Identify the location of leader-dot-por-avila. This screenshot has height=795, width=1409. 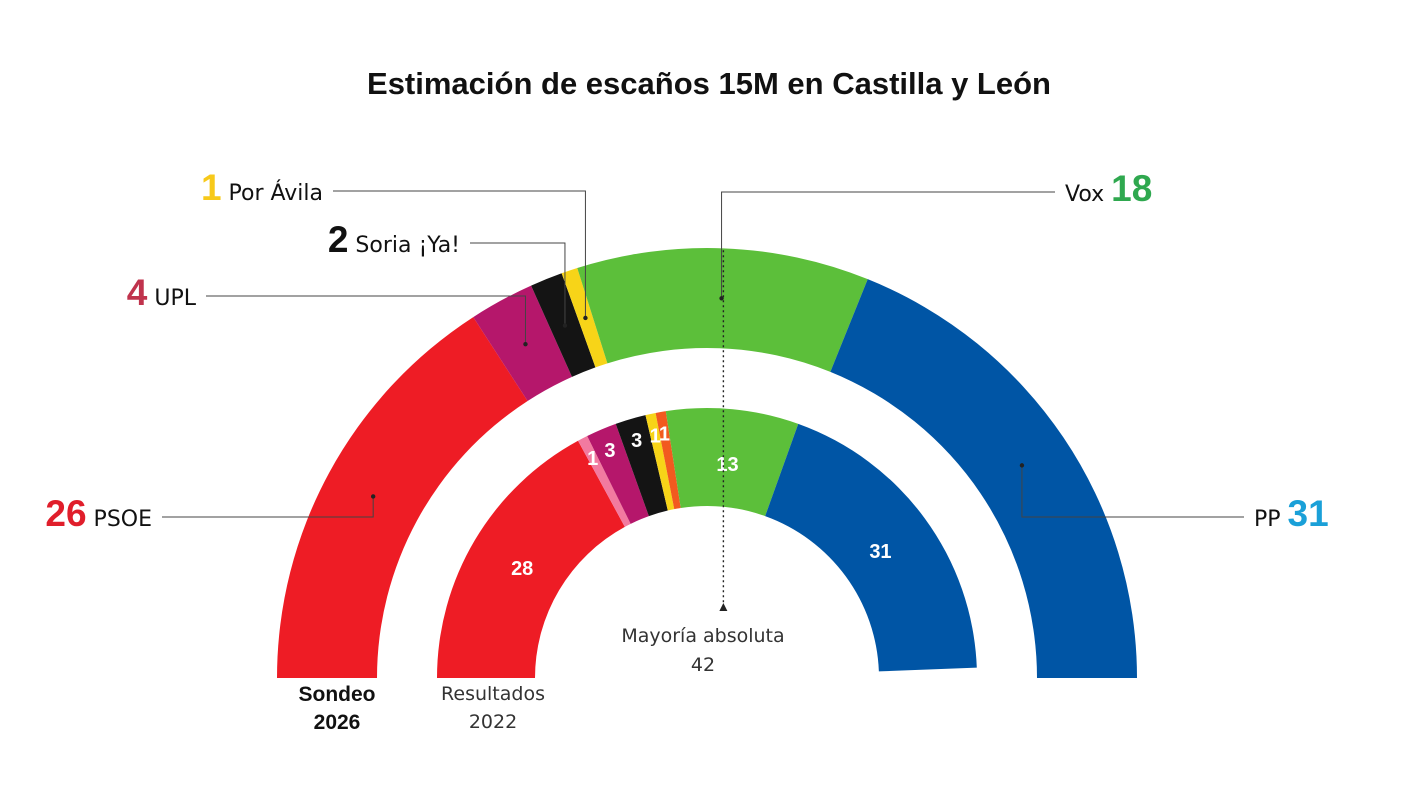
(585, 318).